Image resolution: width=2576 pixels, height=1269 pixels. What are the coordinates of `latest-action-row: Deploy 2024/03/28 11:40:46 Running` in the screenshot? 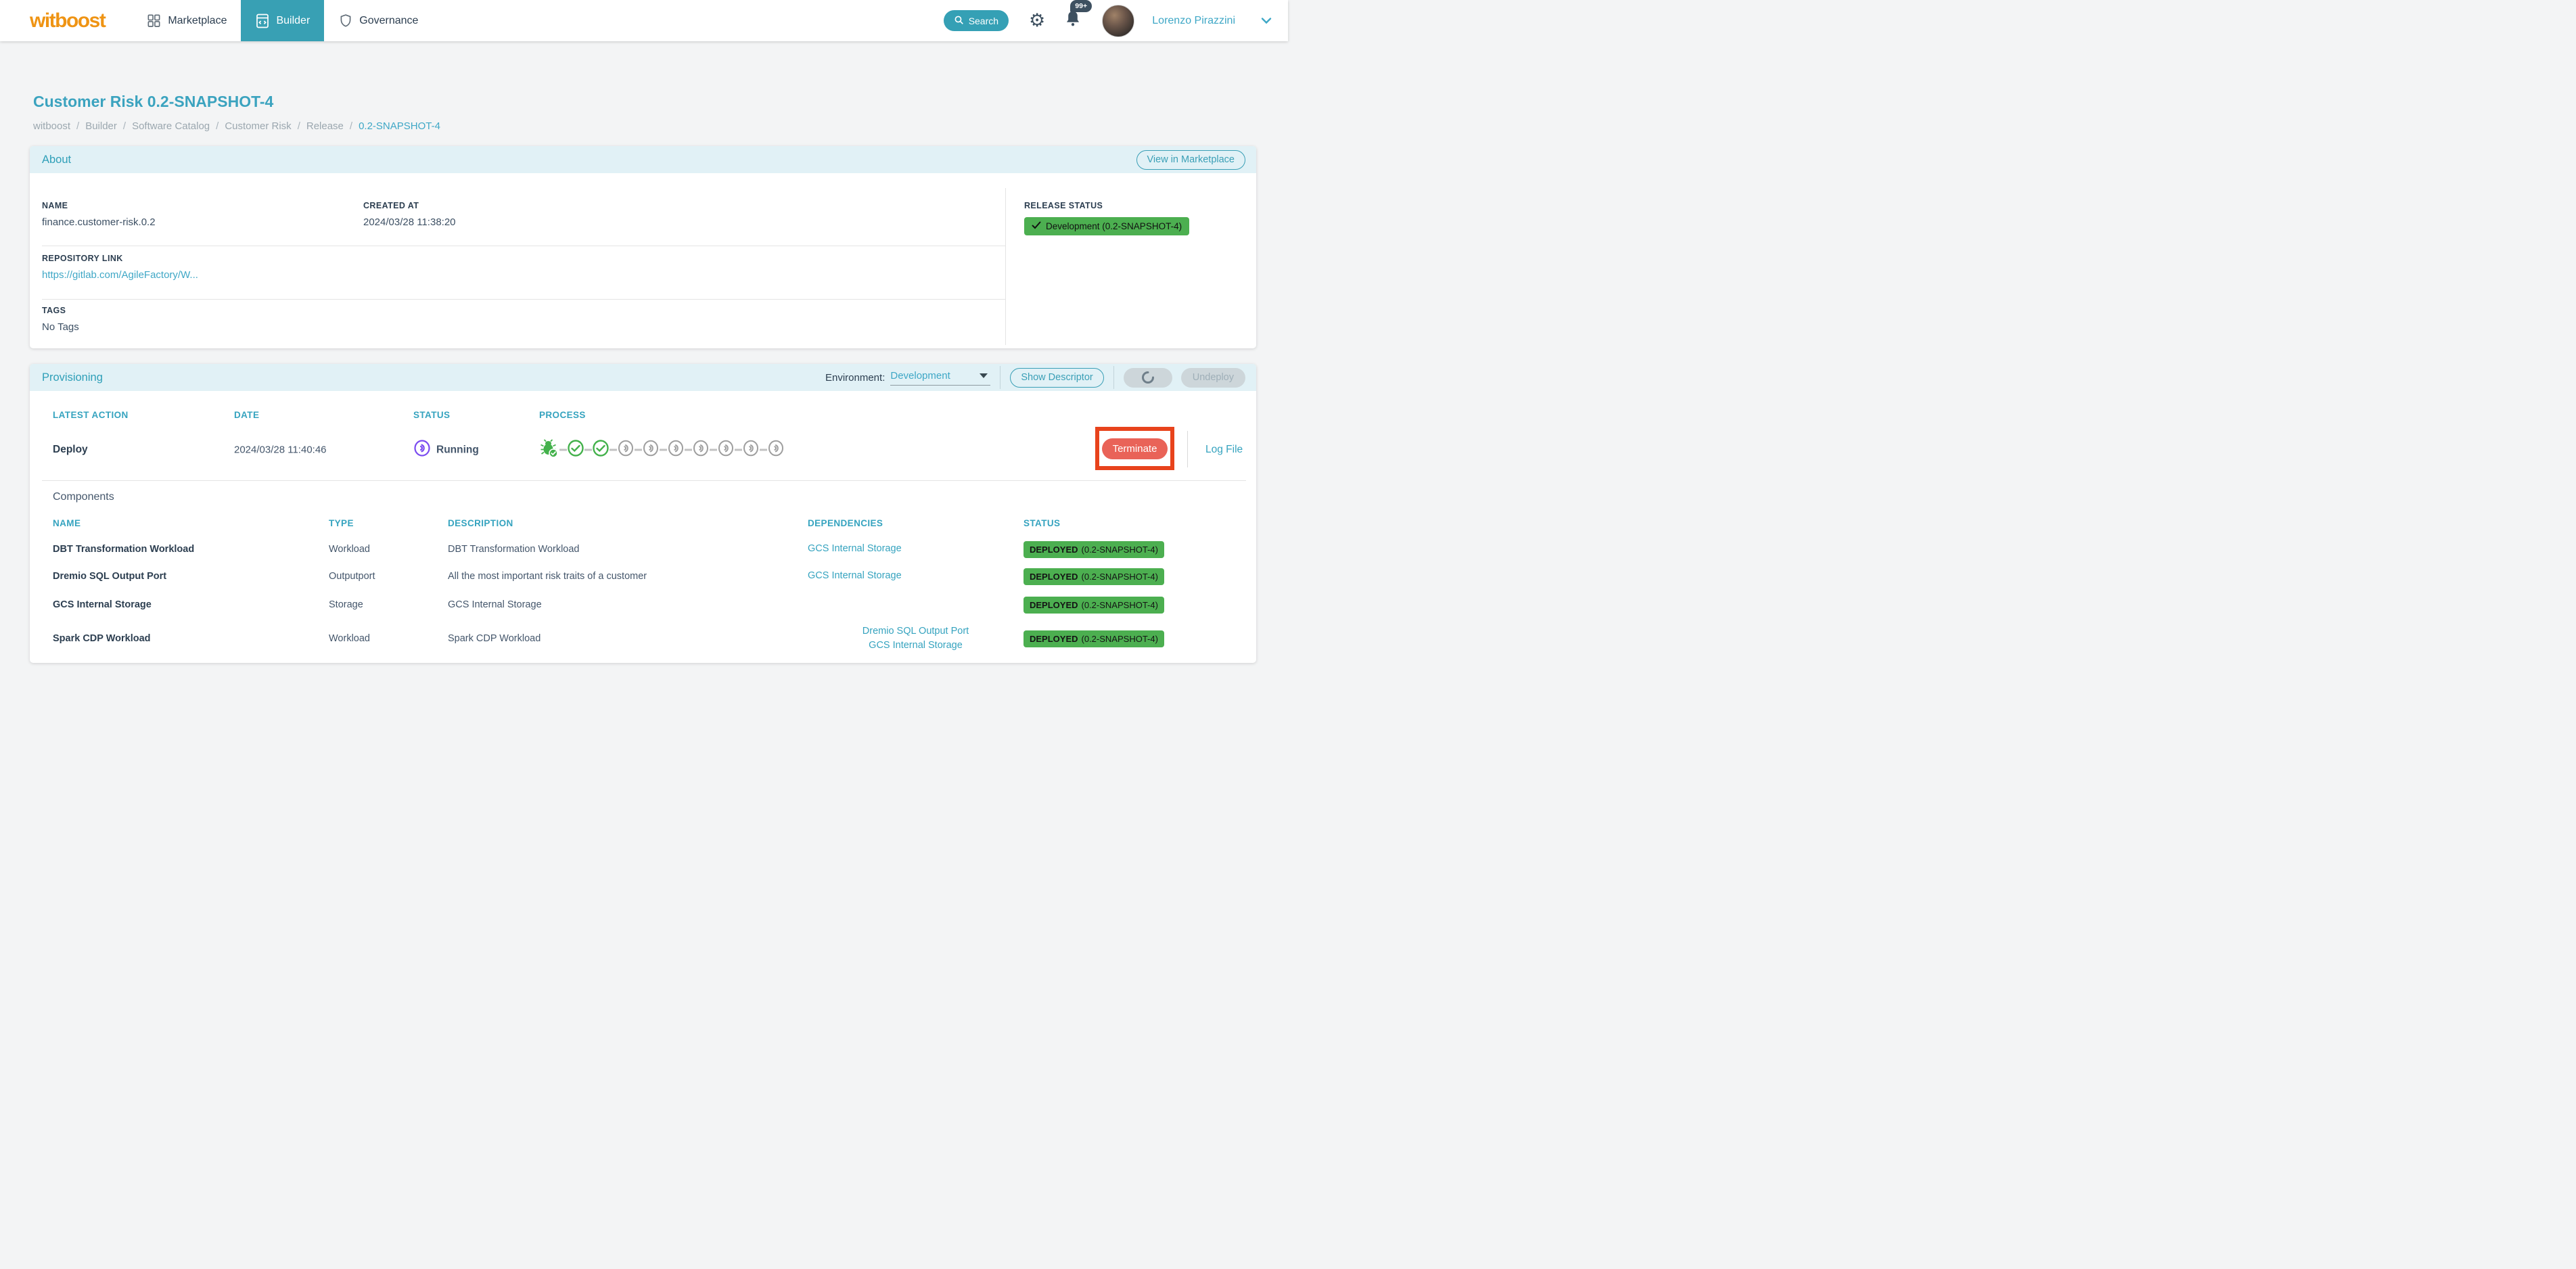 It's located at (643, 449).